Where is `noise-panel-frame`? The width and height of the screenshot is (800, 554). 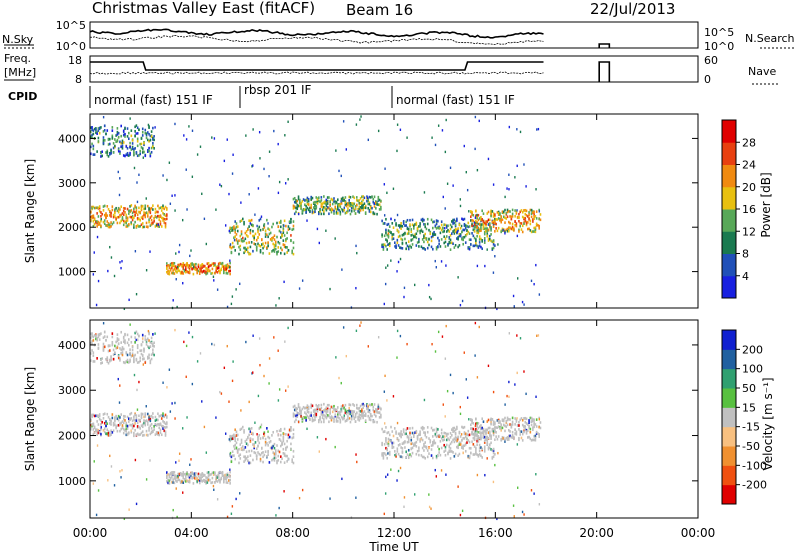
noise-panel-frame is located at coordinates (394, 35).